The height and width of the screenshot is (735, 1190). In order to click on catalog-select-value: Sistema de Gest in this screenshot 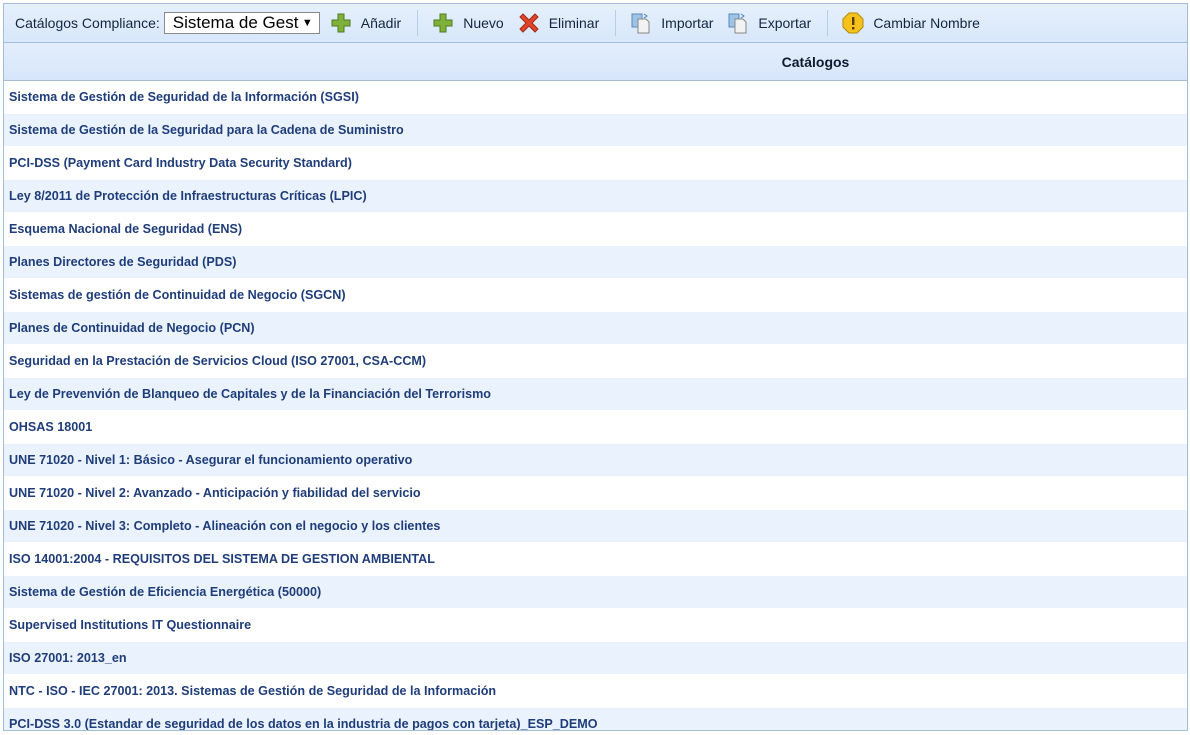, I will do `click(235, 22)`.